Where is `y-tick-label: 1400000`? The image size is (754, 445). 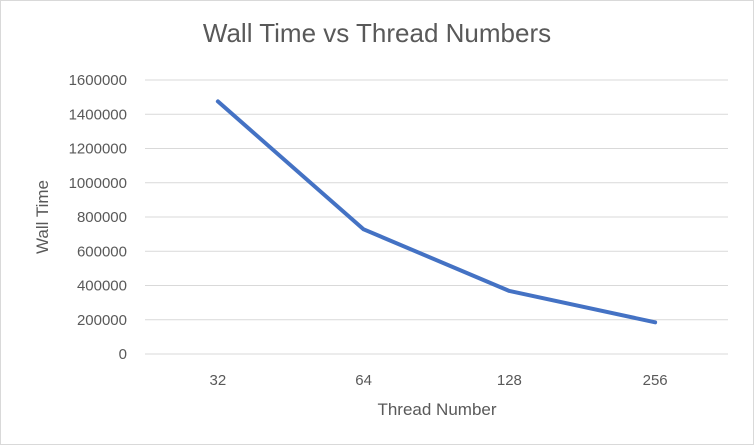 y-tick-label: 1400000 is located at coordinates (98, 114).